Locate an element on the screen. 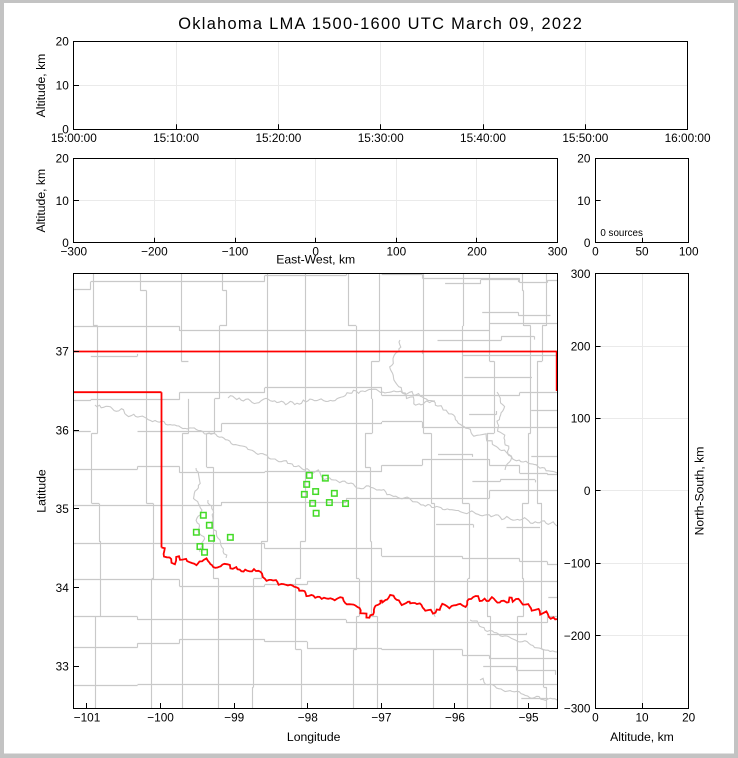  svg-text: East-West, km is located at coordinates (315, 260).